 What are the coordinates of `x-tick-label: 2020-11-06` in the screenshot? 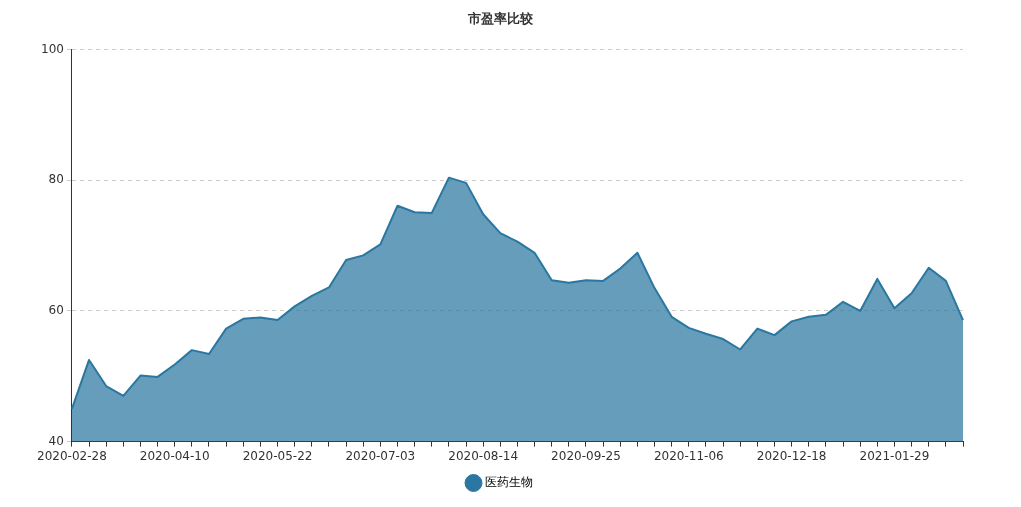 It's located at (688, 455).